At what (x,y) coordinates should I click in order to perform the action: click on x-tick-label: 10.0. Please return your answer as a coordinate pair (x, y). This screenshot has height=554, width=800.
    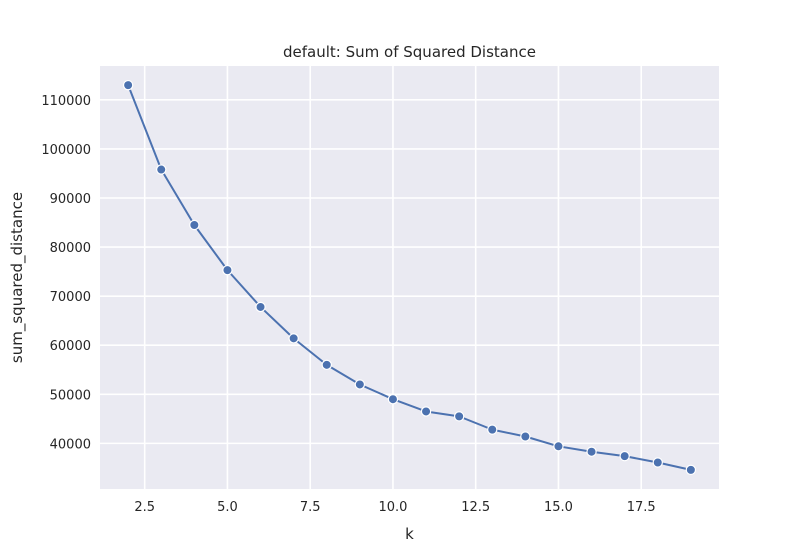
    Looking at the image, I should click on (392, 507).